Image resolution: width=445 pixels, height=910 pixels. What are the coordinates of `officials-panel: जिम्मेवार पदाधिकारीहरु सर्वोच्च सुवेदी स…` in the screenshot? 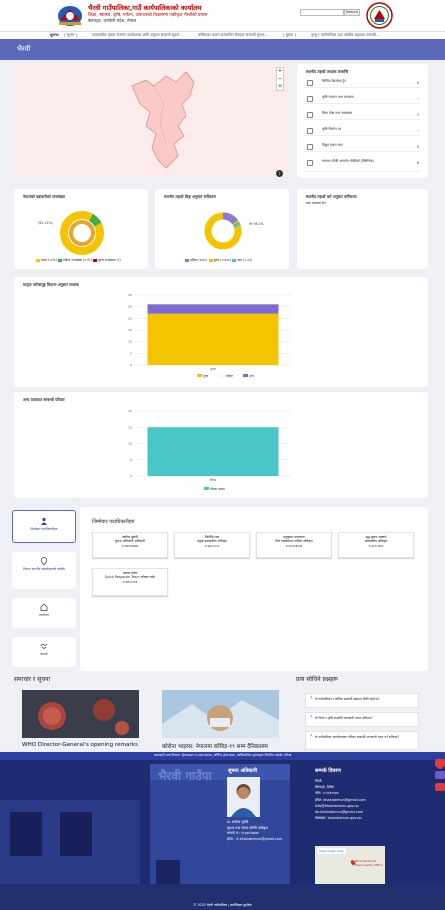 It's located at (254, 589).